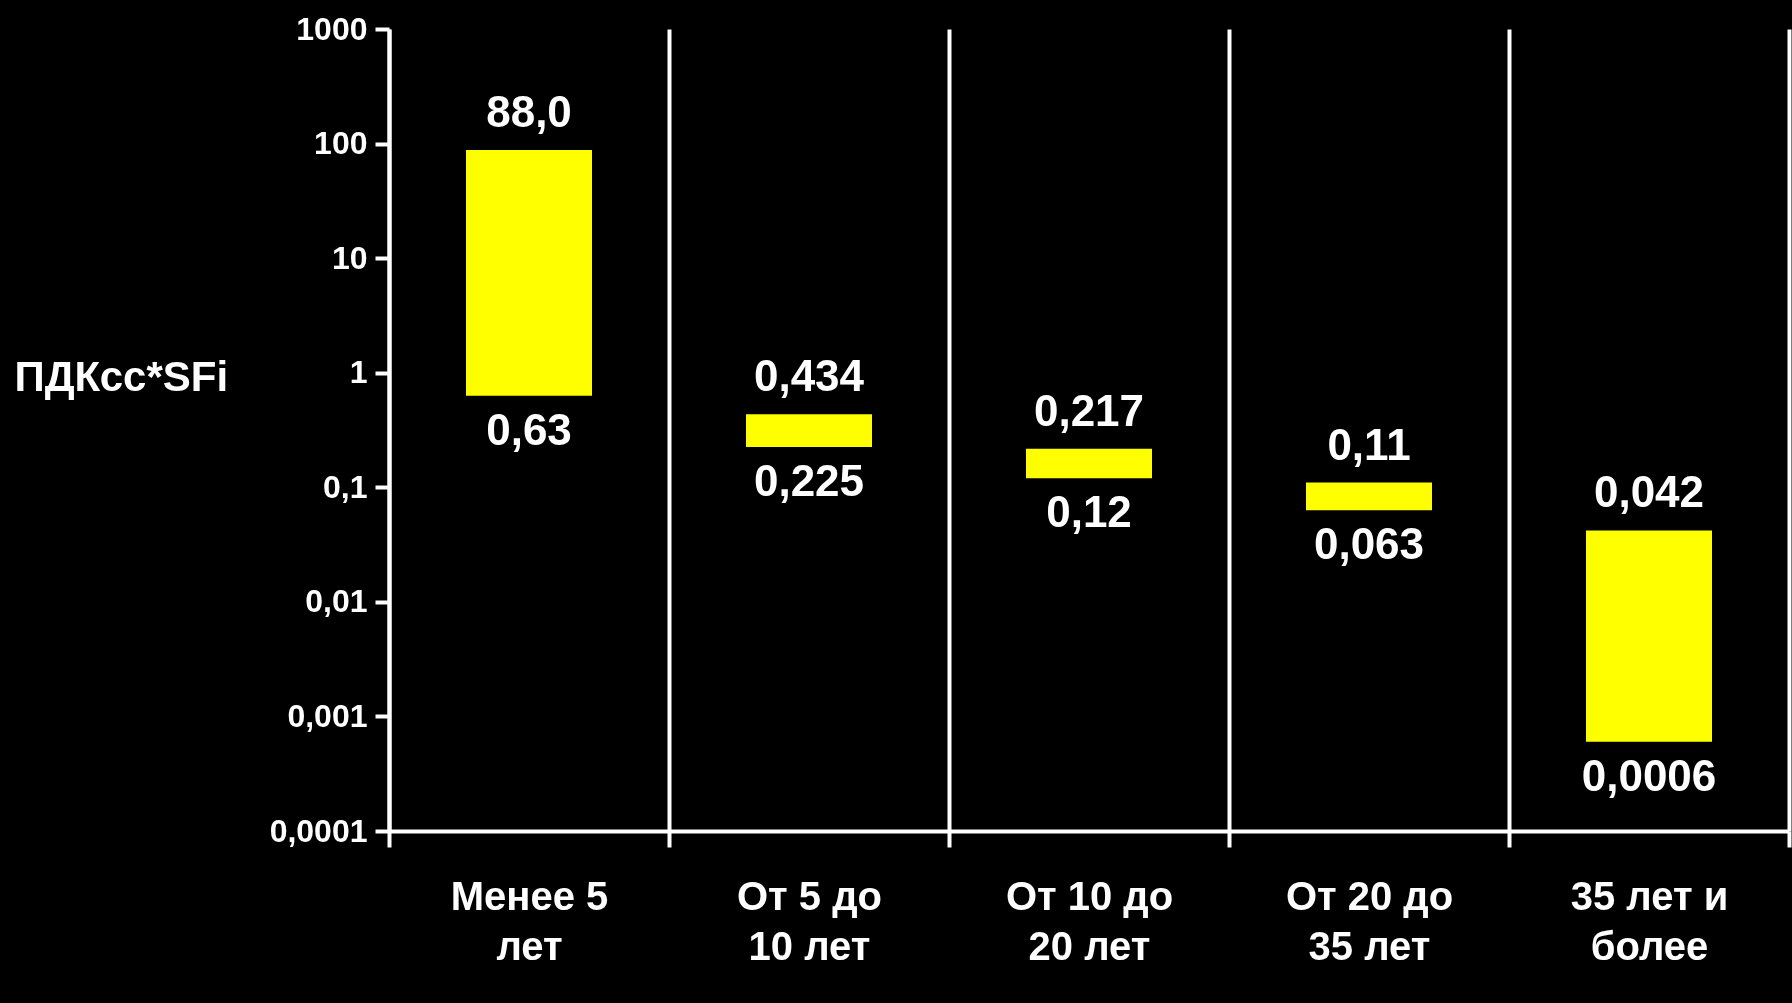 The image size is (1792, 1003). I want to click on x-tick-label: От 5 до 10 лет, so click(809, 920).